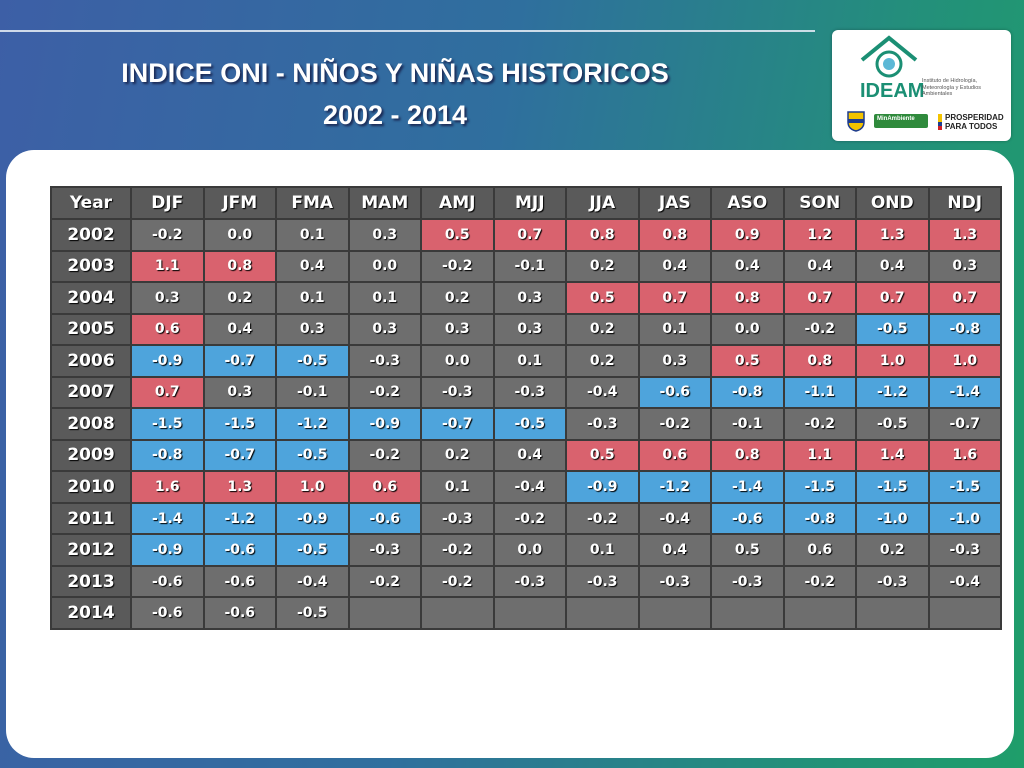  What do you see at coordinates (602, 203) in the screenshot?
I see `column-header-jja: JJA` at bounding box center [602, 203].